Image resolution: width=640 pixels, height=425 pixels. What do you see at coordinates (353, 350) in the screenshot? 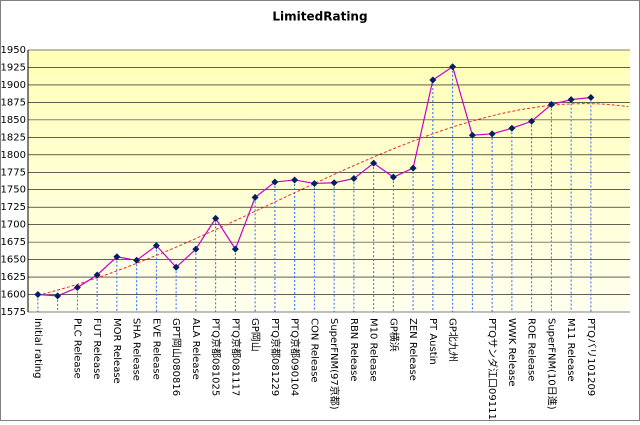
I see `x-tick-label: RBN Release` at bounding box center [353, 350].